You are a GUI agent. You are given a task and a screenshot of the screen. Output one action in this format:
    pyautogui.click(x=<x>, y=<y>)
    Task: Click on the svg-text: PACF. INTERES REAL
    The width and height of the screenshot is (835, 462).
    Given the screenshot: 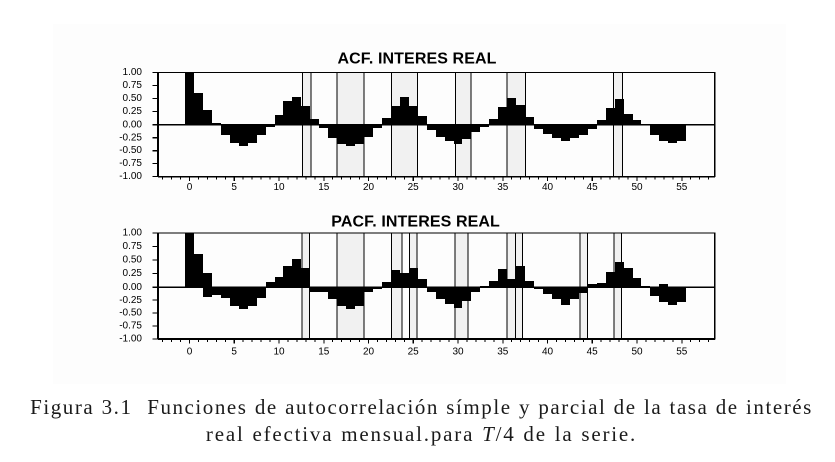 What is the action you would take?
    pyautogui.click(x=415, y=221)
    